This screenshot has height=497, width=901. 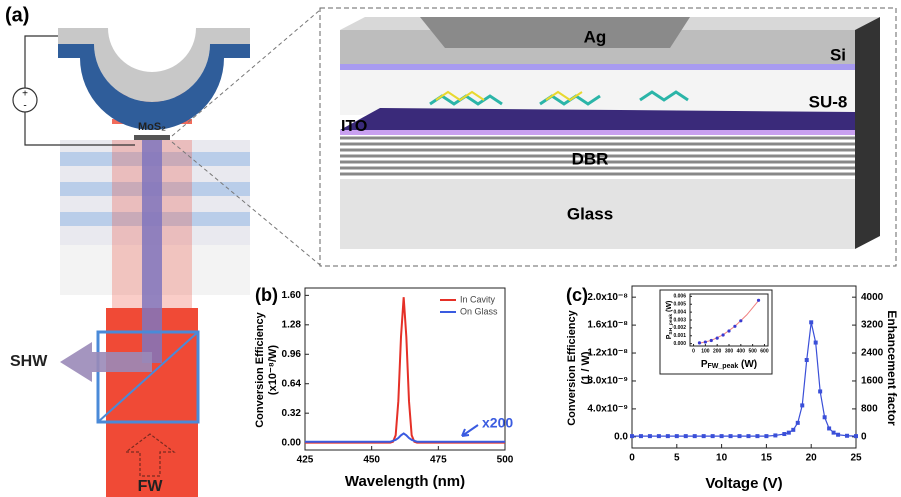 What do you see at coordinates (679, 297) in the screenshot?
I see `y-tick-label: 0.006` at bounding box center [679, 297].